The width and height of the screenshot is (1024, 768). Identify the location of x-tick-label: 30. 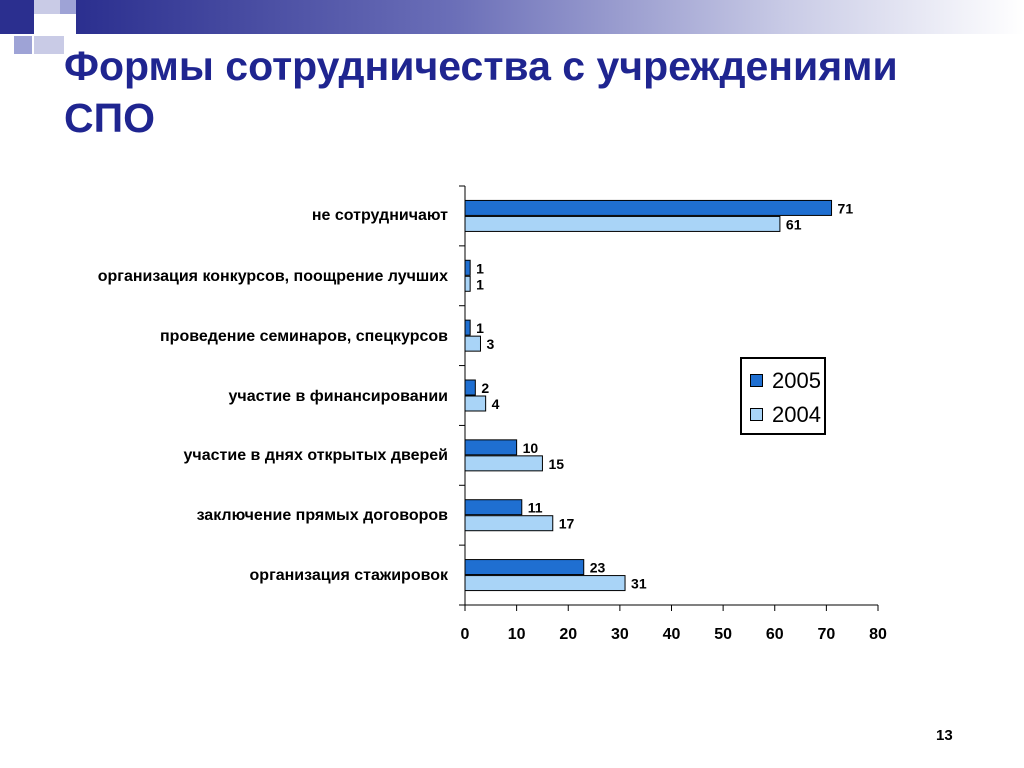
(620, 634).